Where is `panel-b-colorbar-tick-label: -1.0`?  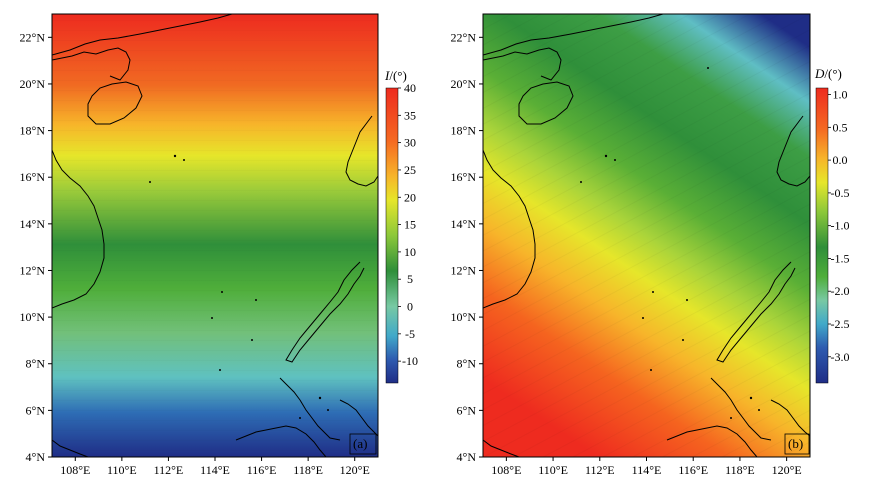
panel-b-colorbar-tick-label: -1.0 is located at coordinates (840, 226).